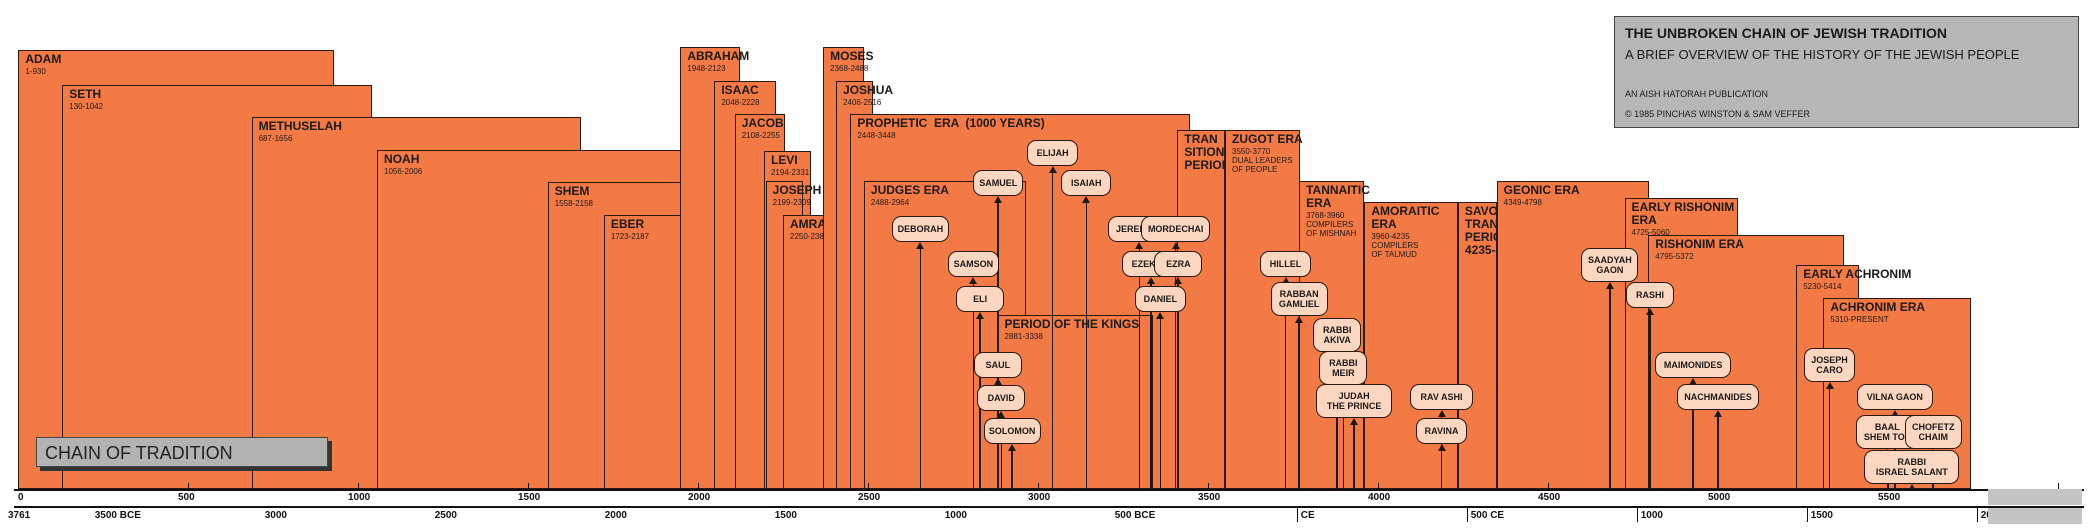  I want to click on tick-label-ce: 1500, so click(1821, 515).